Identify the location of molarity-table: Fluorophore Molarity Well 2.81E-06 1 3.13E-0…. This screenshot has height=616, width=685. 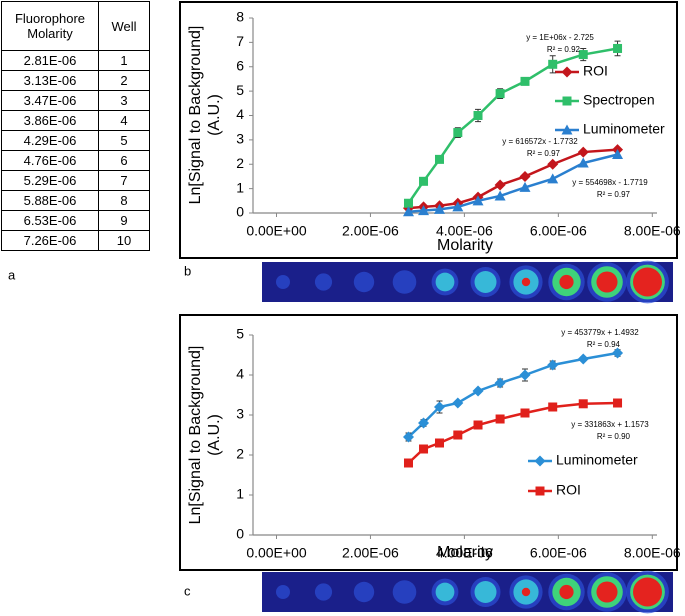
(75, 126).